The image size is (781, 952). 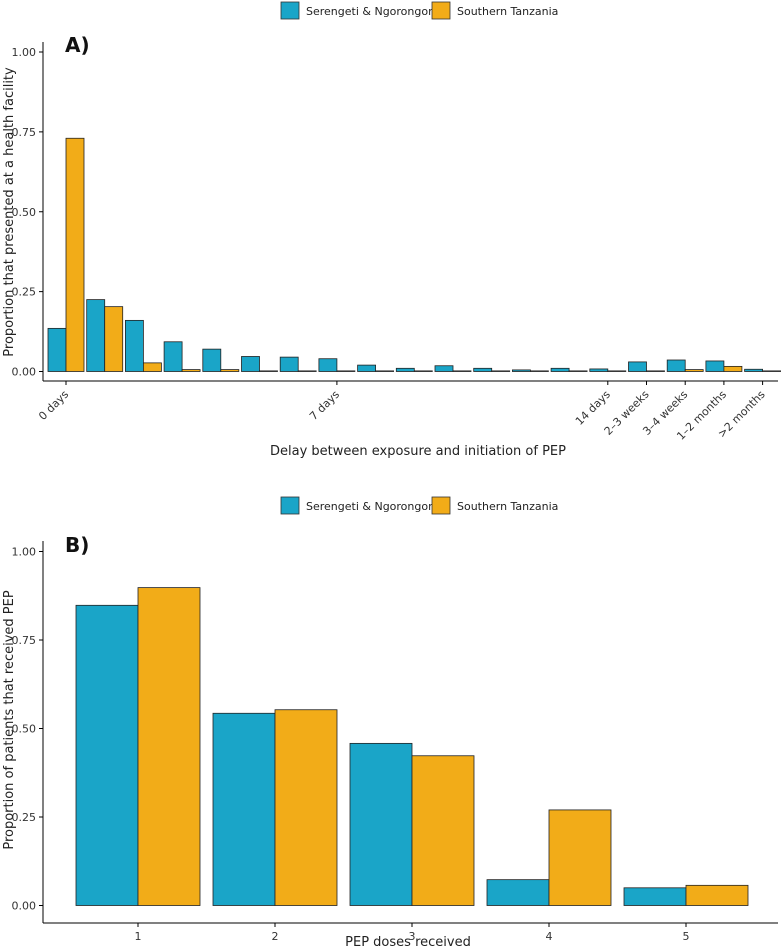 What do you see at coordinates (290, 505) in the screenshot?
I see `legend-b-swatch-serengeti` at bounding box center [290, 505].